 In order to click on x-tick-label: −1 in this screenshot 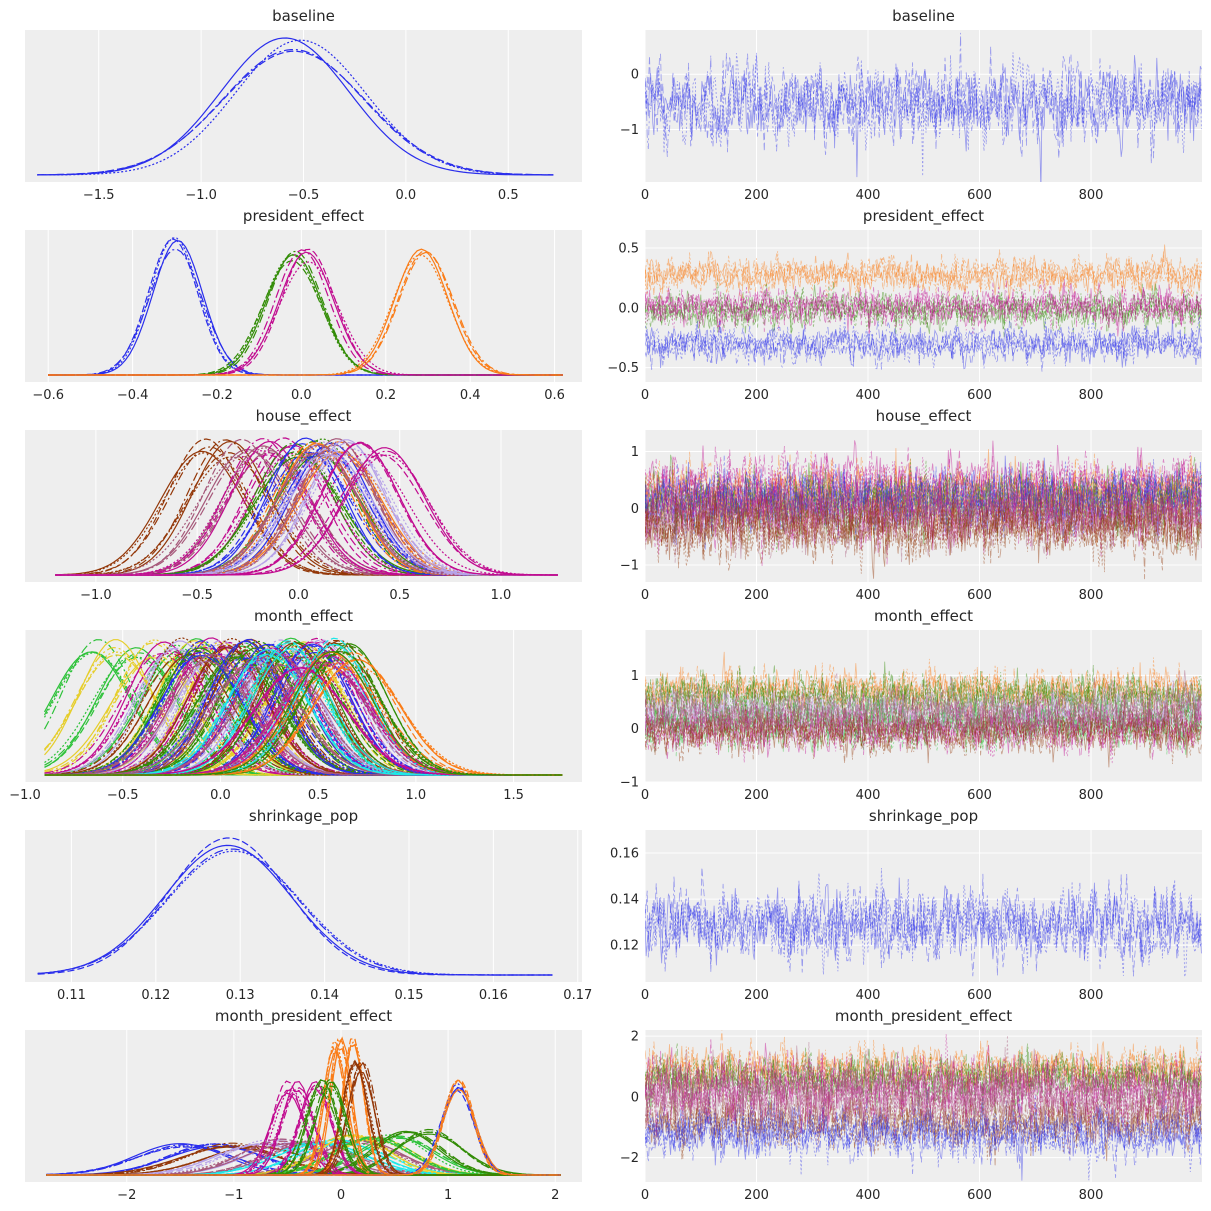, I will do `click(233, 1195)`.